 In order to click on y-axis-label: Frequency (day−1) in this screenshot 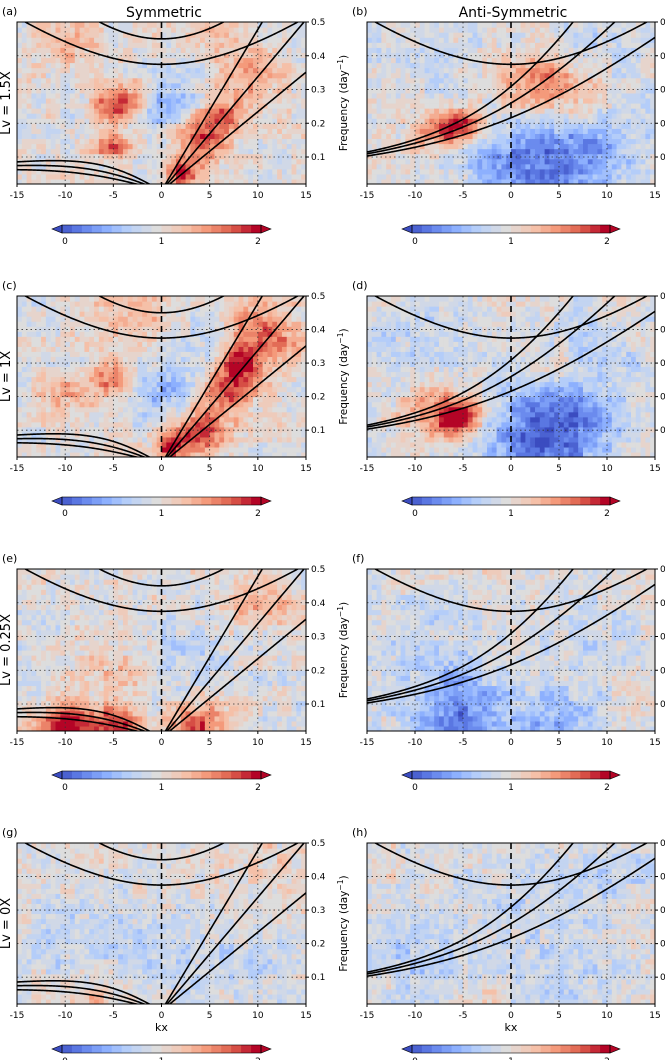, I will do `click(343, 103)`.